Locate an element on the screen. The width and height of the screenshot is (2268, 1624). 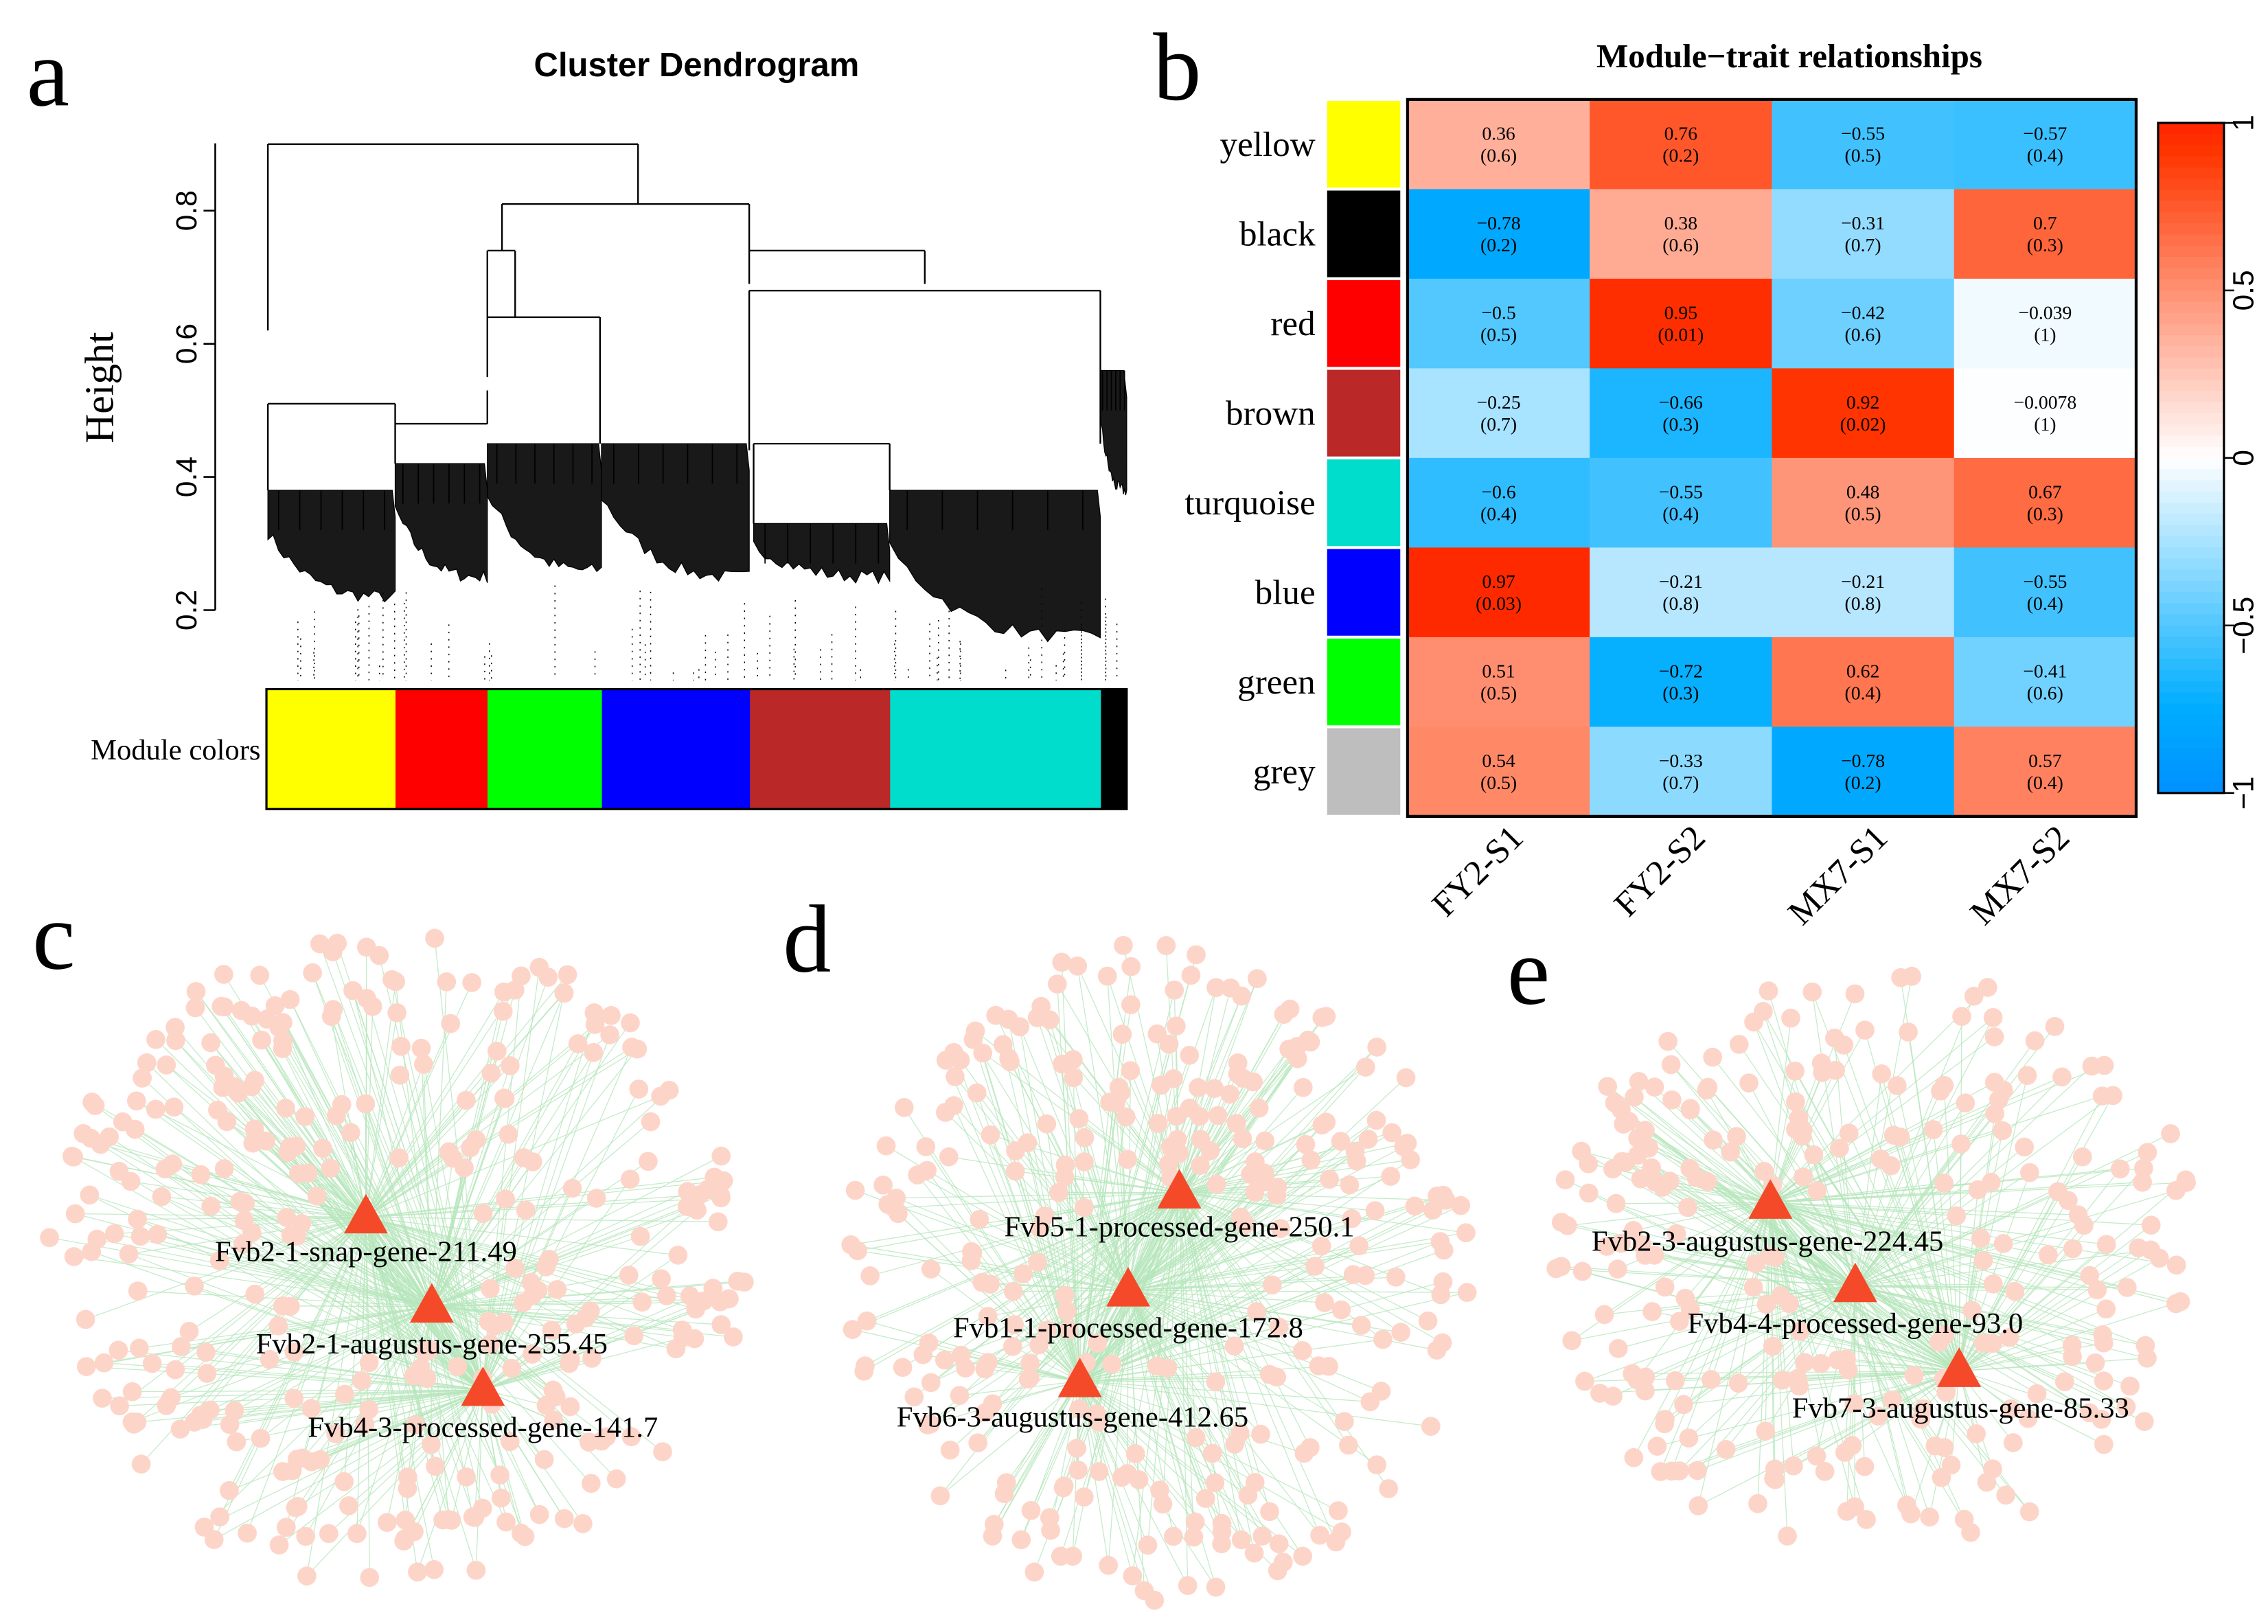
module-label: turquoise is located at coordinates (1249, 503).